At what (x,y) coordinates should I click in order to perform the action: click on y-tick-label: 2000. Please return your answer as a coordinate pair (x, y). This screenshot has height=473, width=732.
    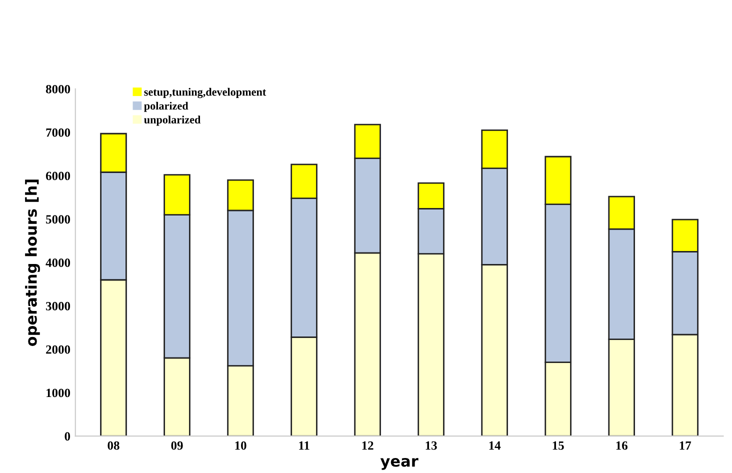
    Looking at the image, I should click on (58, 349).